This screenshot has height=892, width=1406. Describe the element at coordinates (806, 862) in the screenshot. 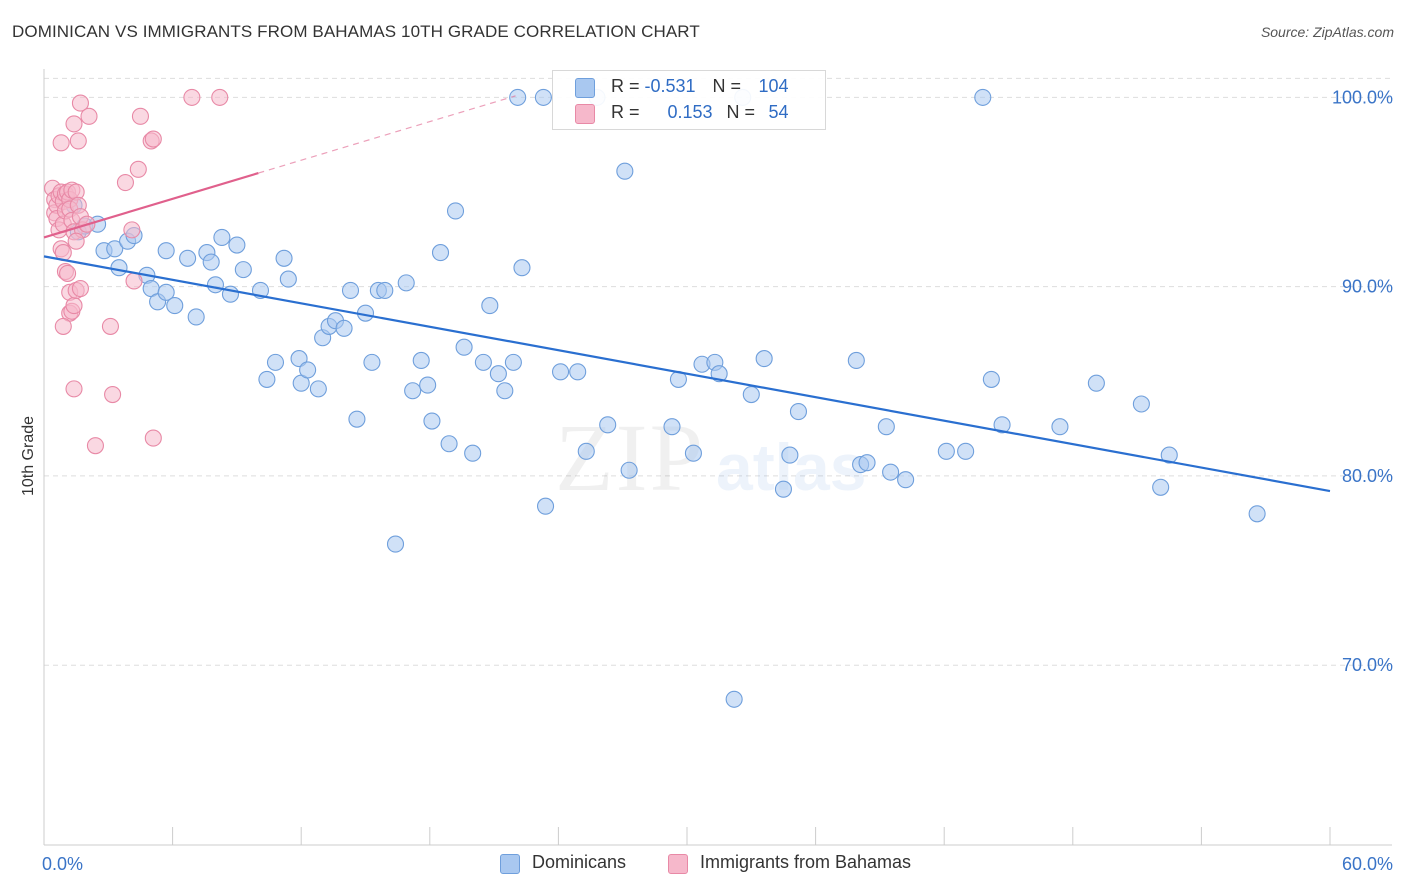

I see `bottom-legend-label-bahamas: Immigrants from Bahamas` at that location.